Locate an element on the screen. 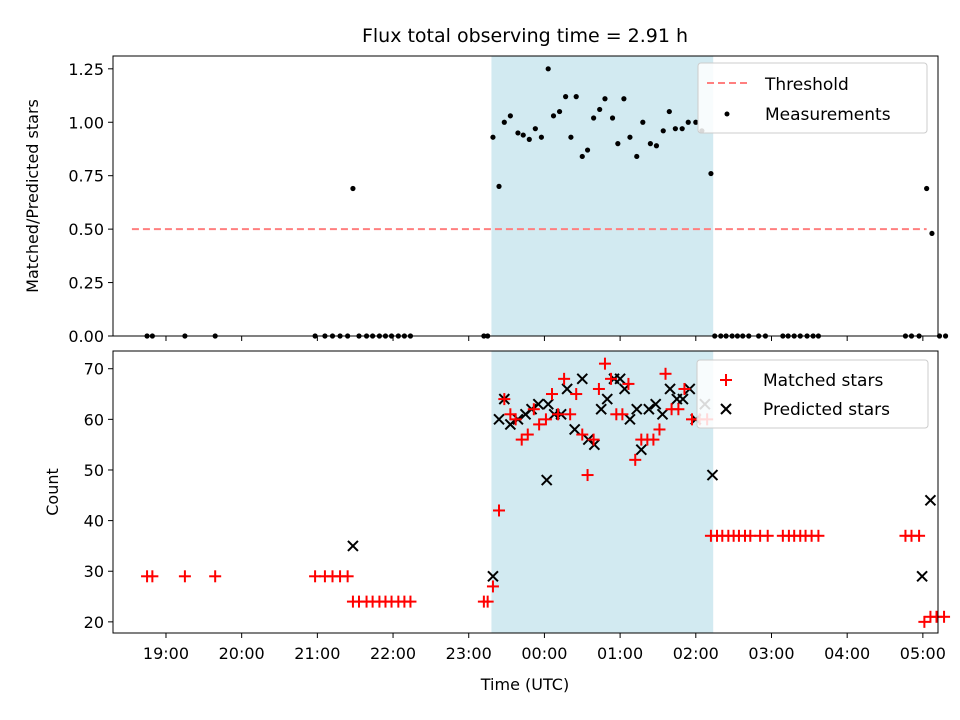 The image size is (960, 720). bottom-legend-box is located at coordinates (812, 394).